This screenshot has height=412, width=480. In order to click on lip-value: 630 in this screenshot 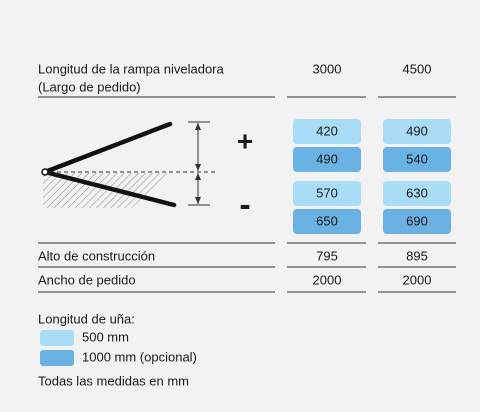, I will do `click(417, 192)`.